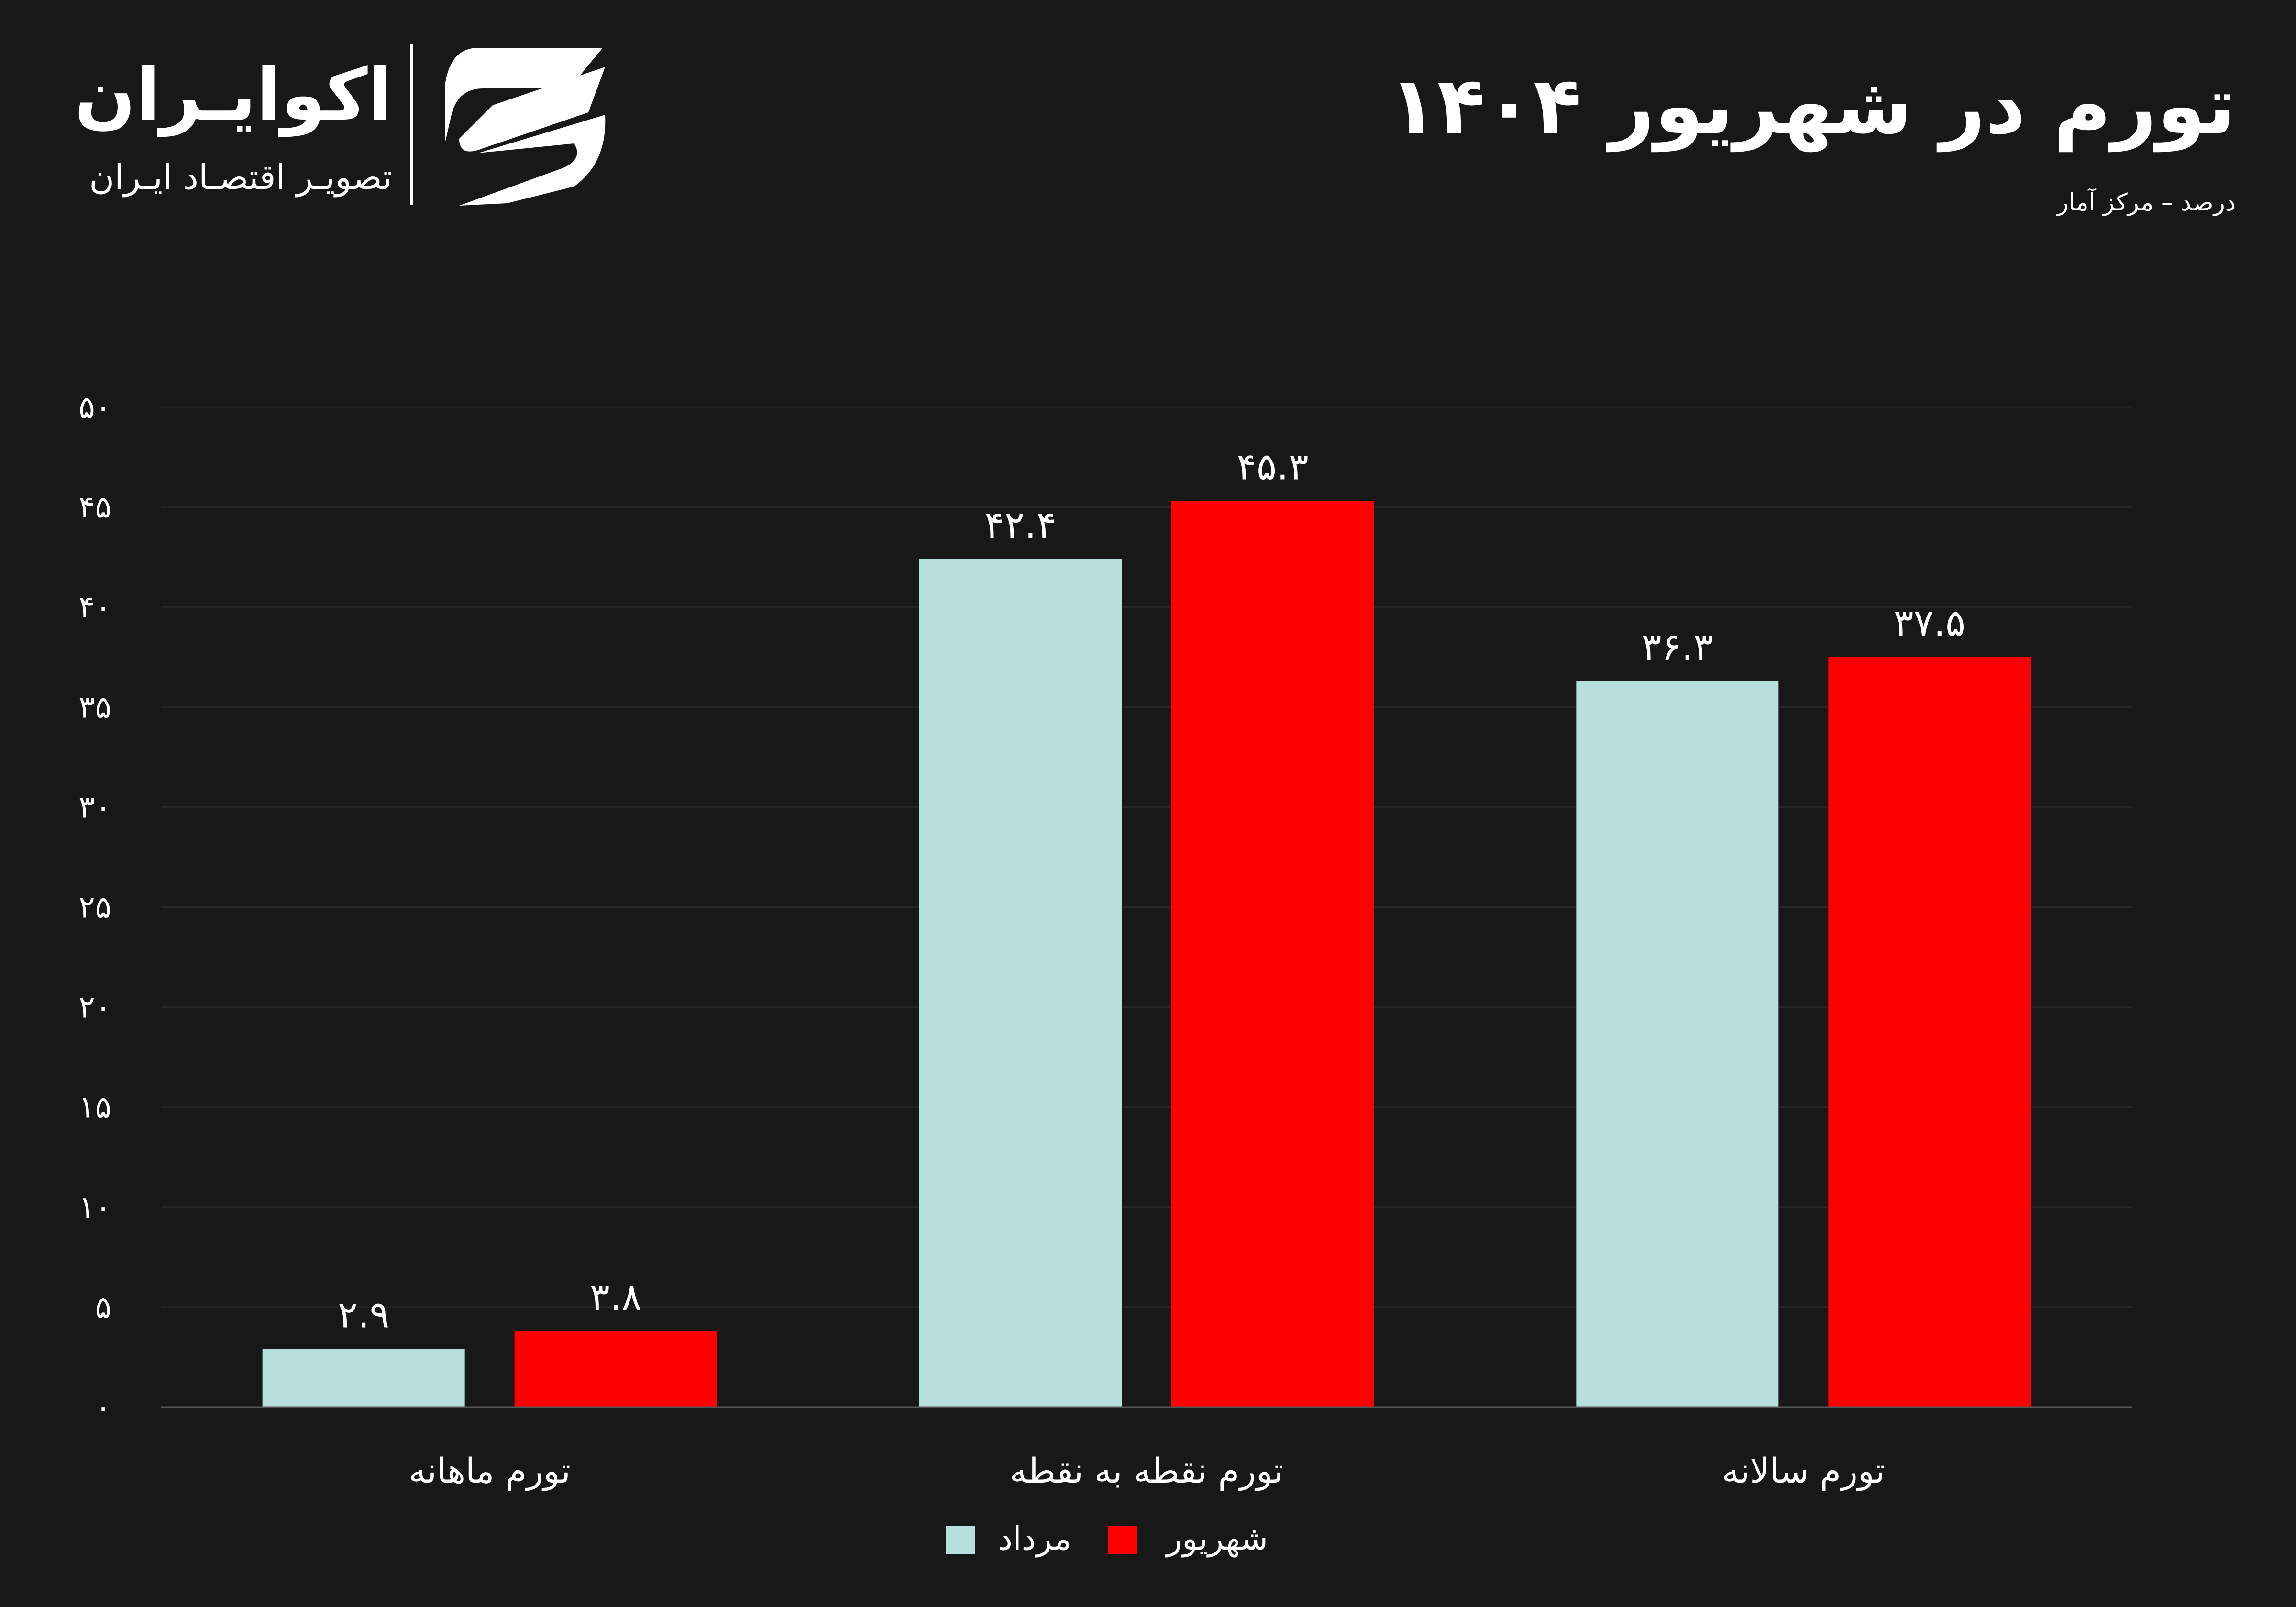 The width and height of the screenshot is (2296, 1607). Describe the element at coordinates (94, 1107) in the screenshot. I see `y-tick-label: ۱۵` at that location.